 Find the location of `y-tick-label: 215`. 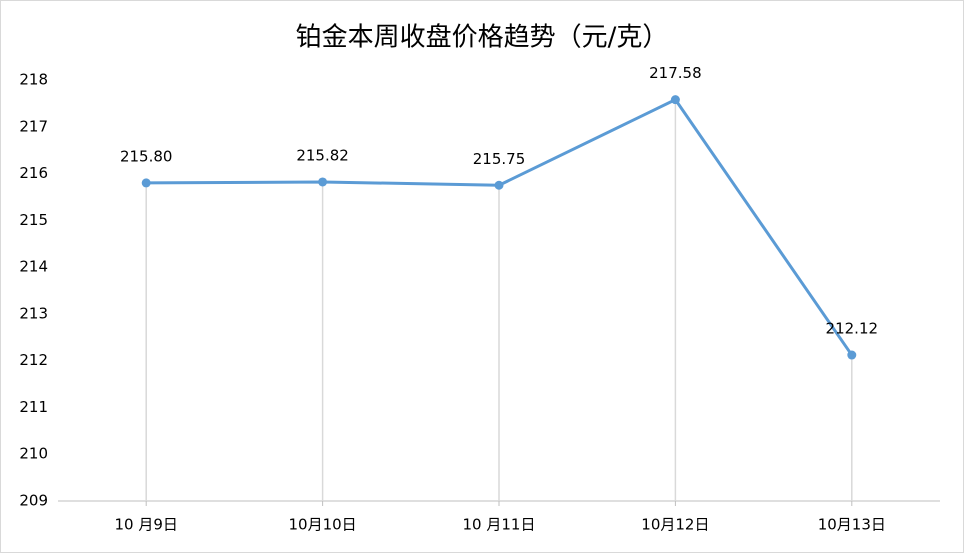

y-tick-label: 215 is located at coordinates (33, 220).